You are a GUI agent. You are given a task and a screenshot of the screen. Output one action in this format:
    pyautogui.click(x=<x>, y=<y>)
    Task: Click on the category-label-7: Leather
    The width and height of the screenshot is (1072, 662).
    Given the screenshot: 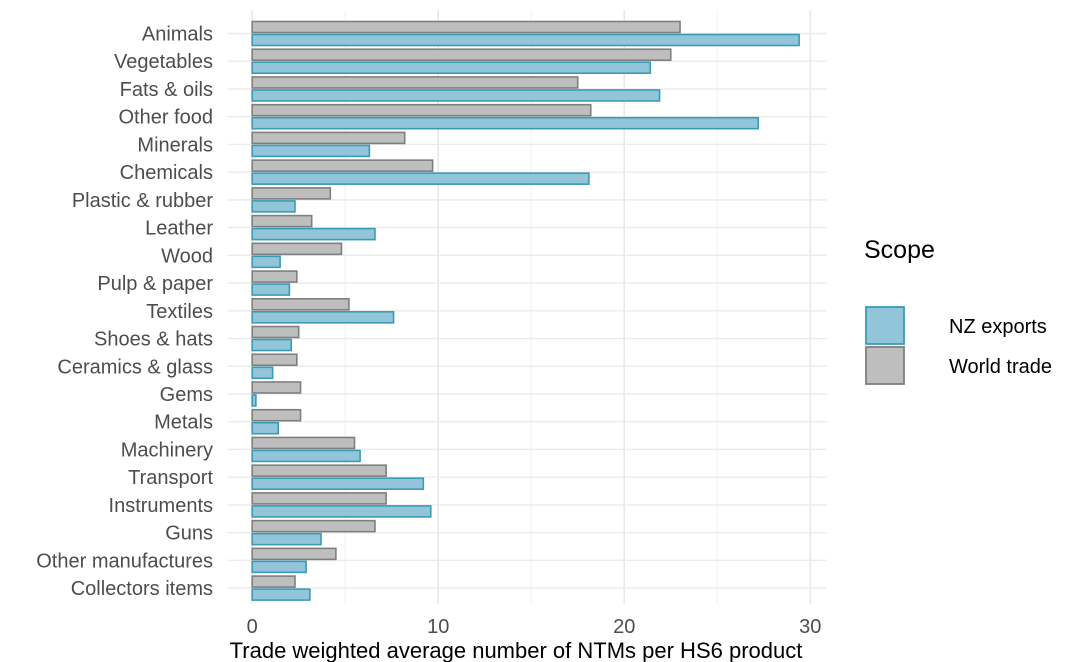 What is the action you would take?
    pyautogui.click(x=179, y=229)
    